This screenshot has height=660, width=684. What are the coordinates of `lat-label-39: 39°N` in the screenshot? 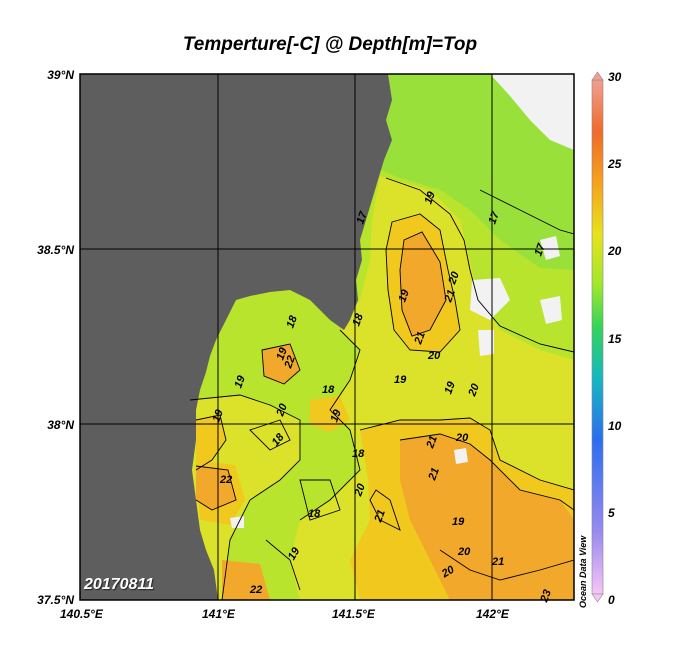 It's located at (60, 75).